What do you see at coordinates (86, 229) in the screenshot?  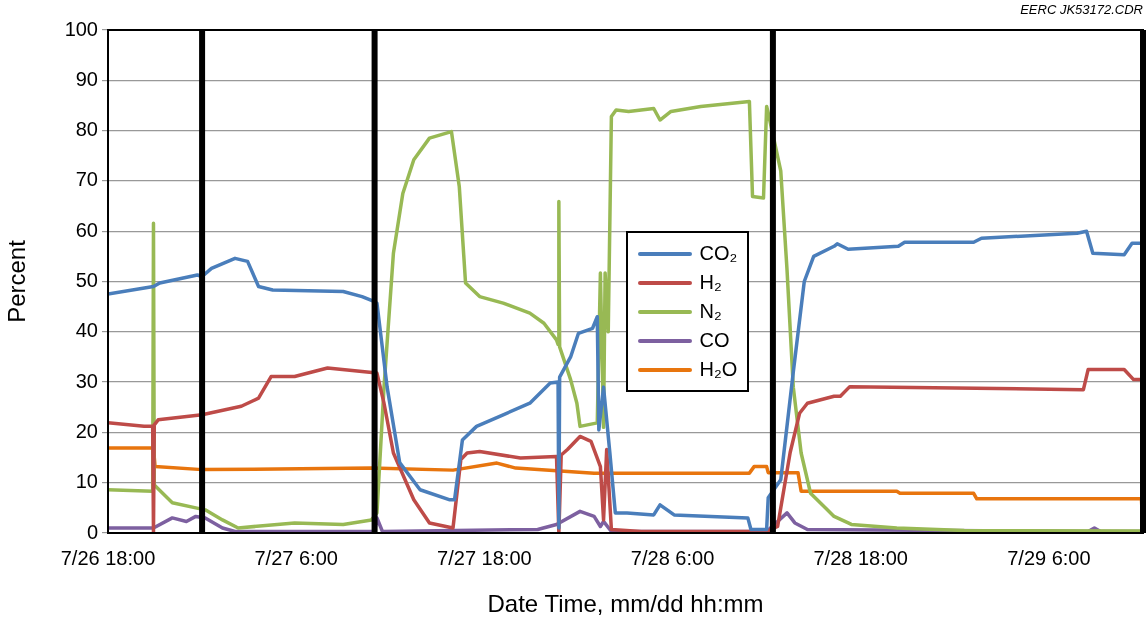 I see `y-tick-label: 60` at bounding box center [86, 229].